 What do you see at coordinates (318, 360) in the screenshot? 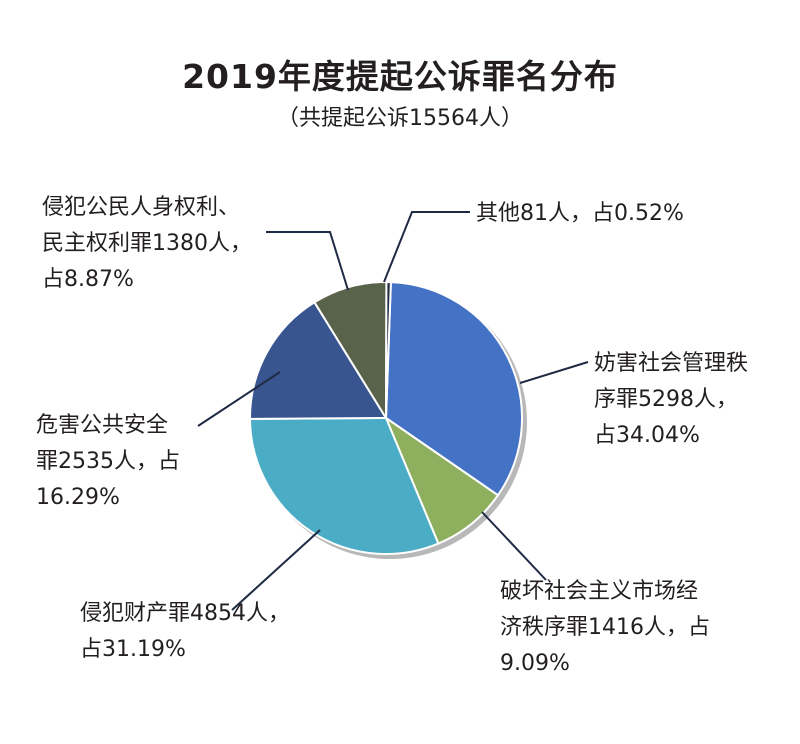
I see `pie-slice-public` at bounding box center [318, 360].